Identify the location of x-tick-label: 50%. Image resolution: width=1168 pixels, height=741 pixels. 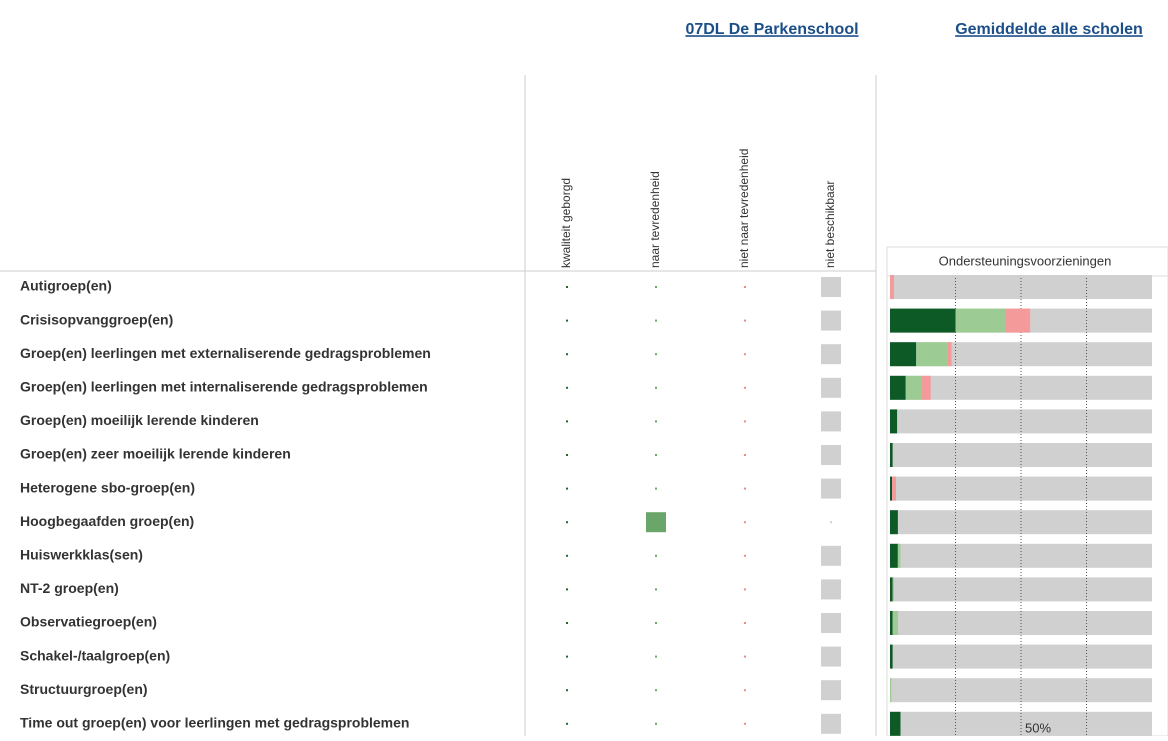
(1038, 727).